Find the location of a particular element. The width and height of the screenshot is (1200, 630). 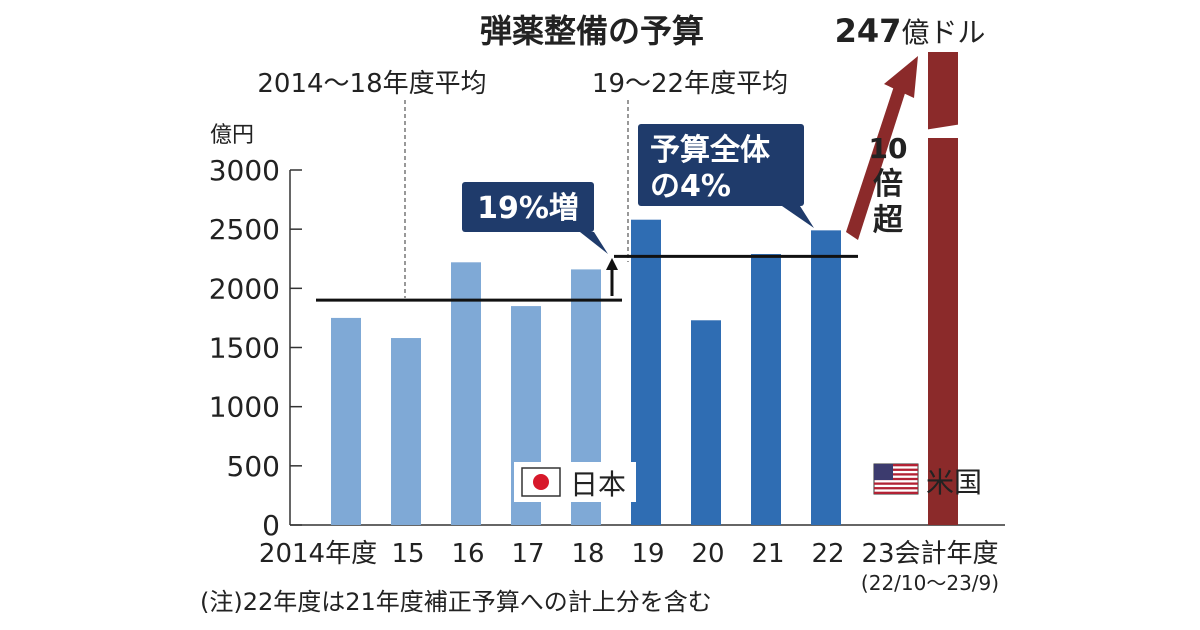

callout-share-box is located at coordinates (721, 165).